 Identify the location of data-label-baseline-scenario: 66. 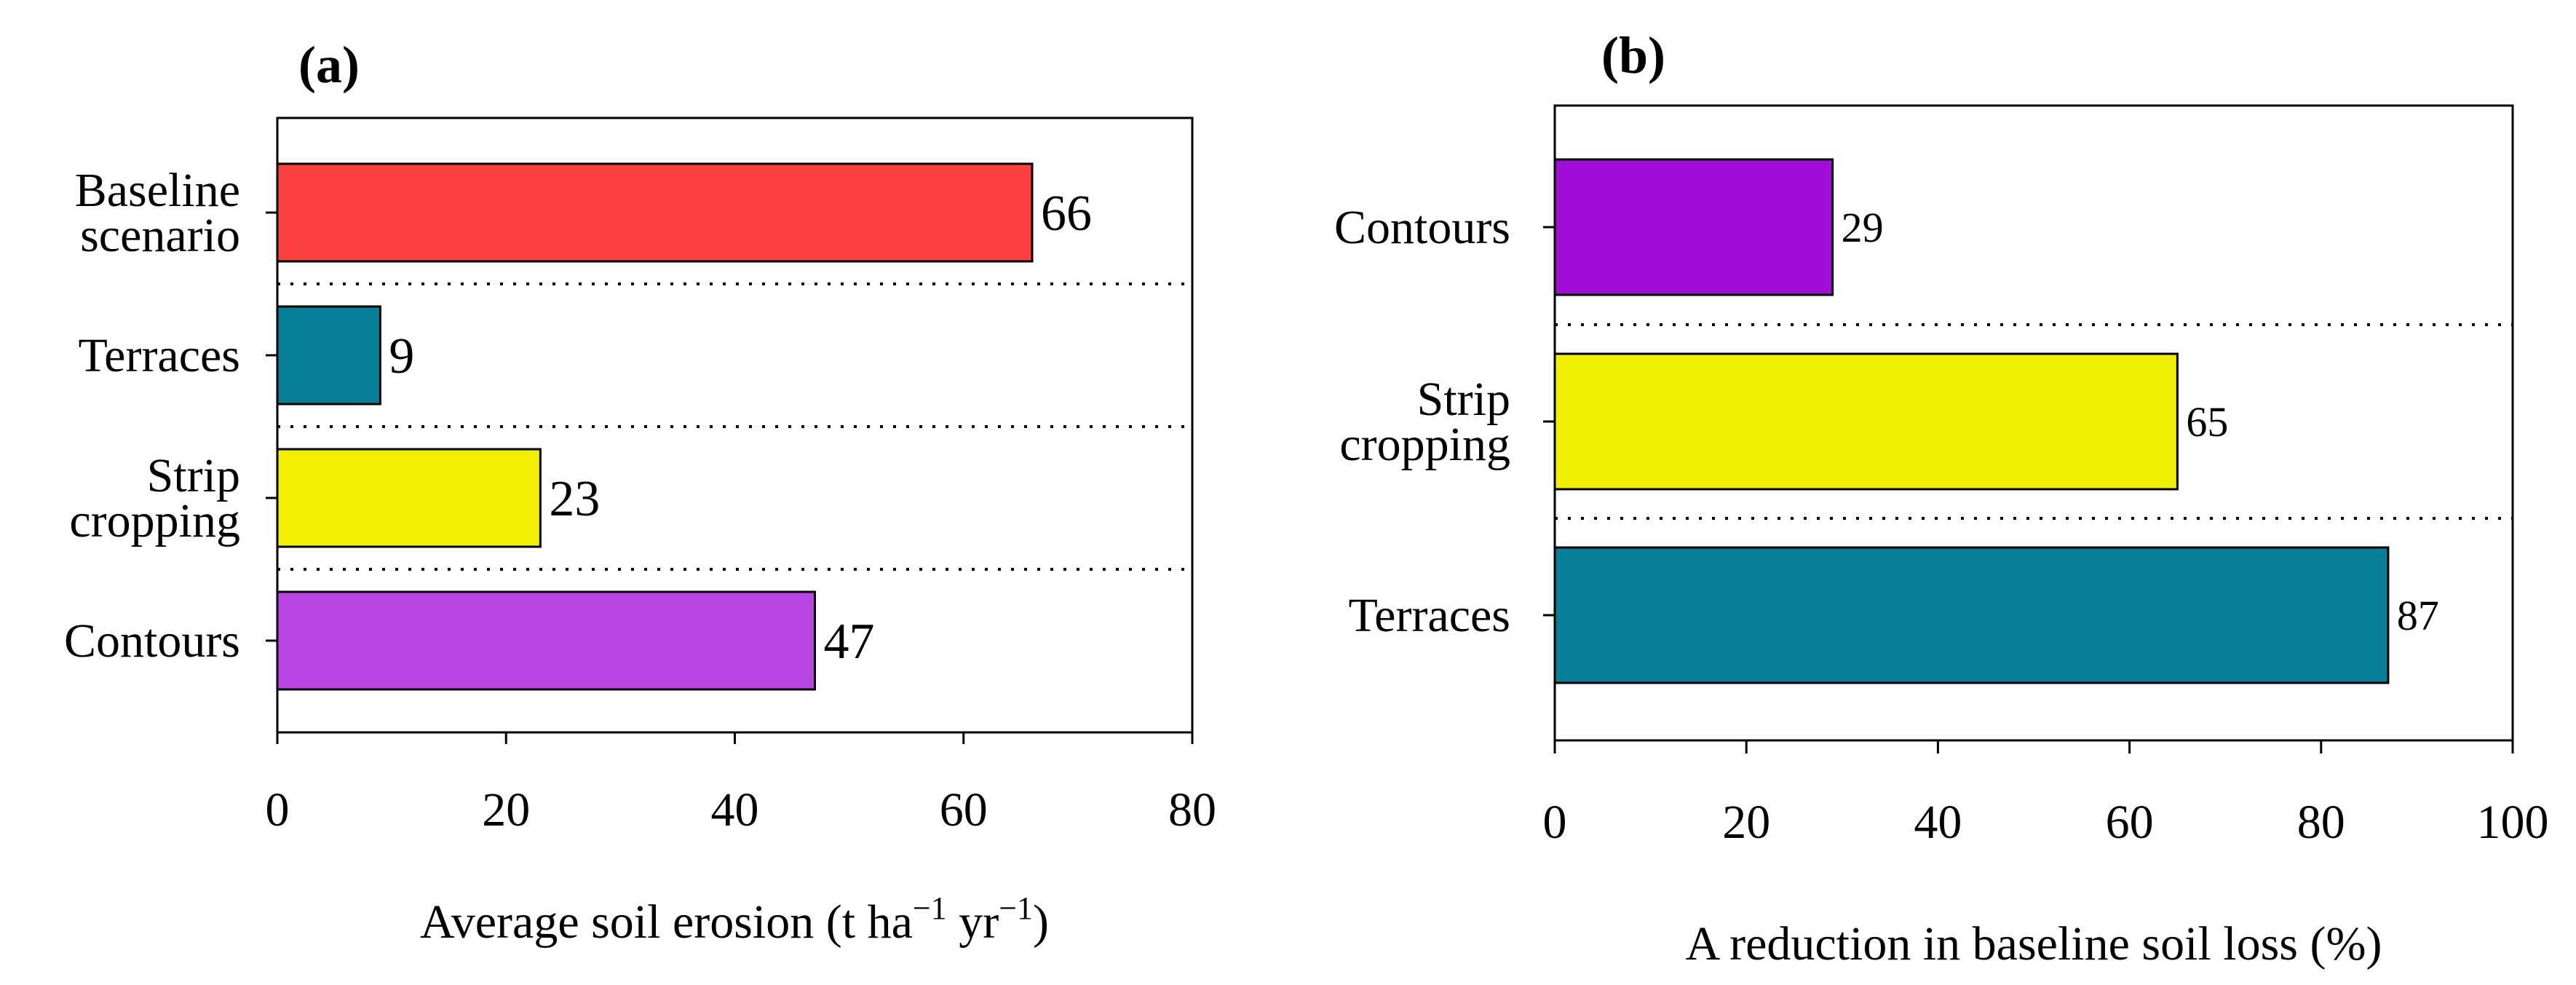
(1066, 214).